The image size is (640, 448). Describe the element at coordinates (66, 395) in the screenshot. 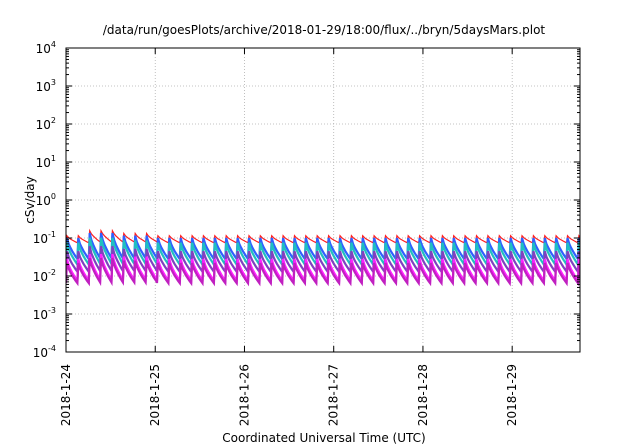

I see `x-tick-label: 2018-1-24` at that location.